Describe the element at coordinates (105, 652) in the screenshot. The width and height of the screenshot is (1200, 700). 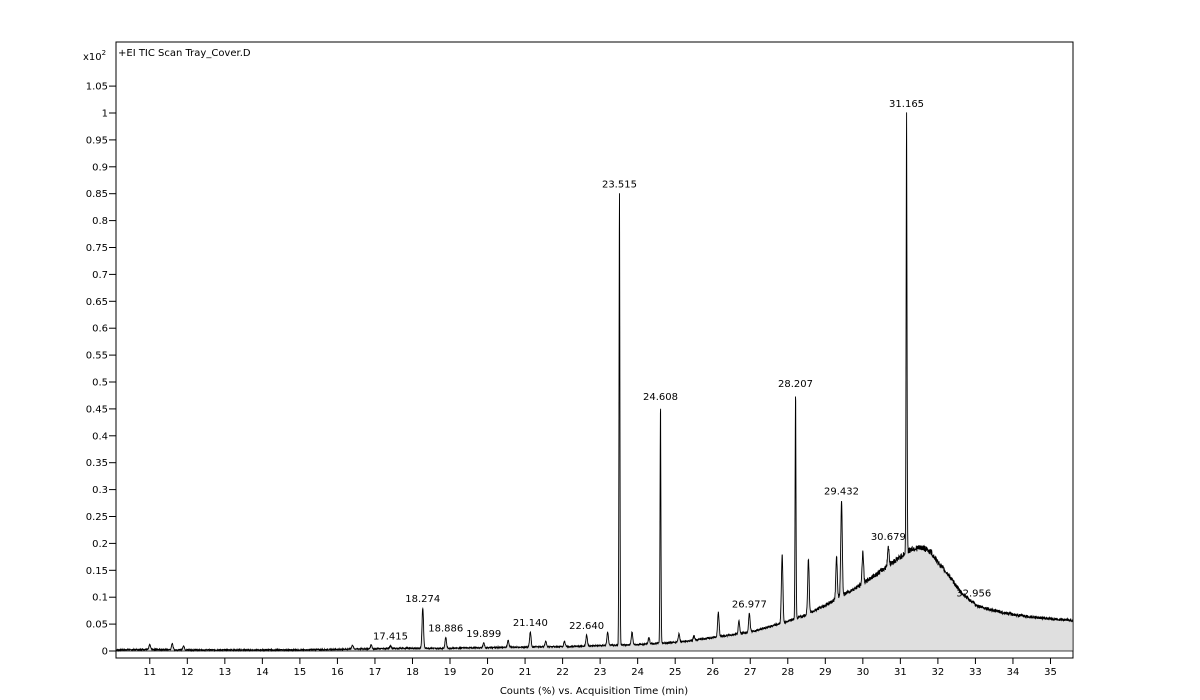
I see `y-tick-label: 0` at that location.